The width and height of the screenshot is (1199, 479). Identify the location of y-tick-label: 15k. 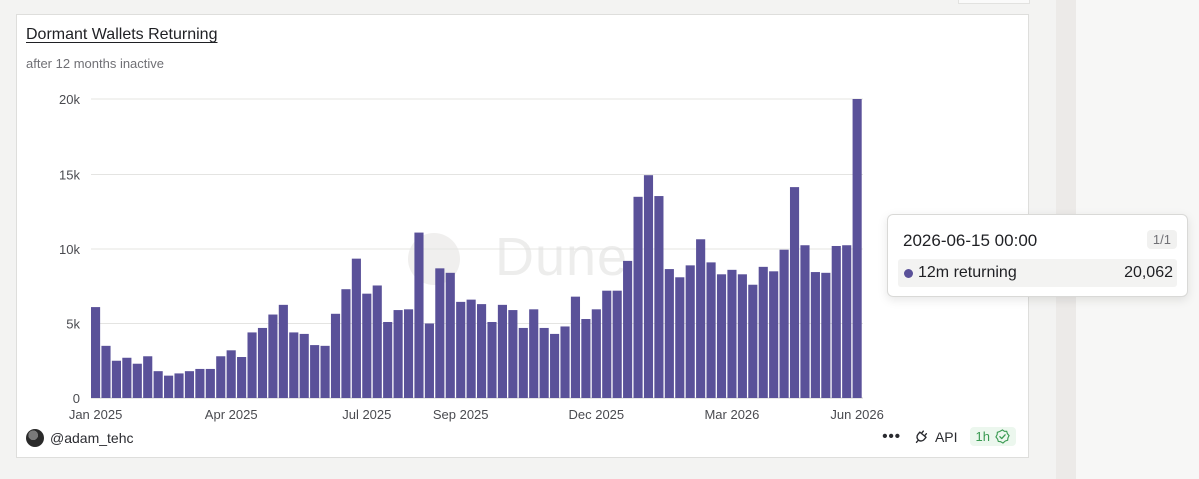
(69, 174).